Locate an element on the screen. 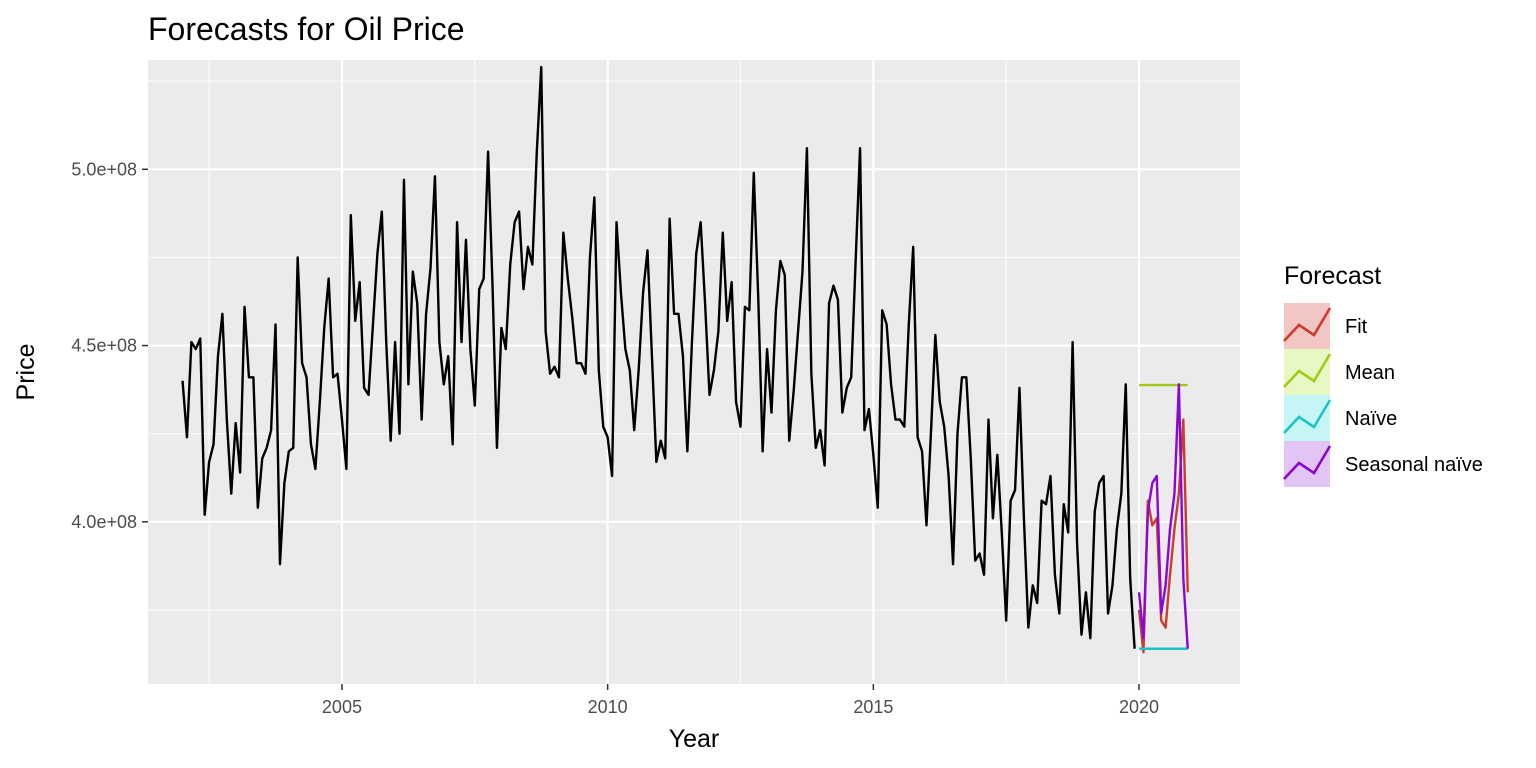 The image size is (1536, 768). legend-key-line-mean is located at coordinates (1307, 370).